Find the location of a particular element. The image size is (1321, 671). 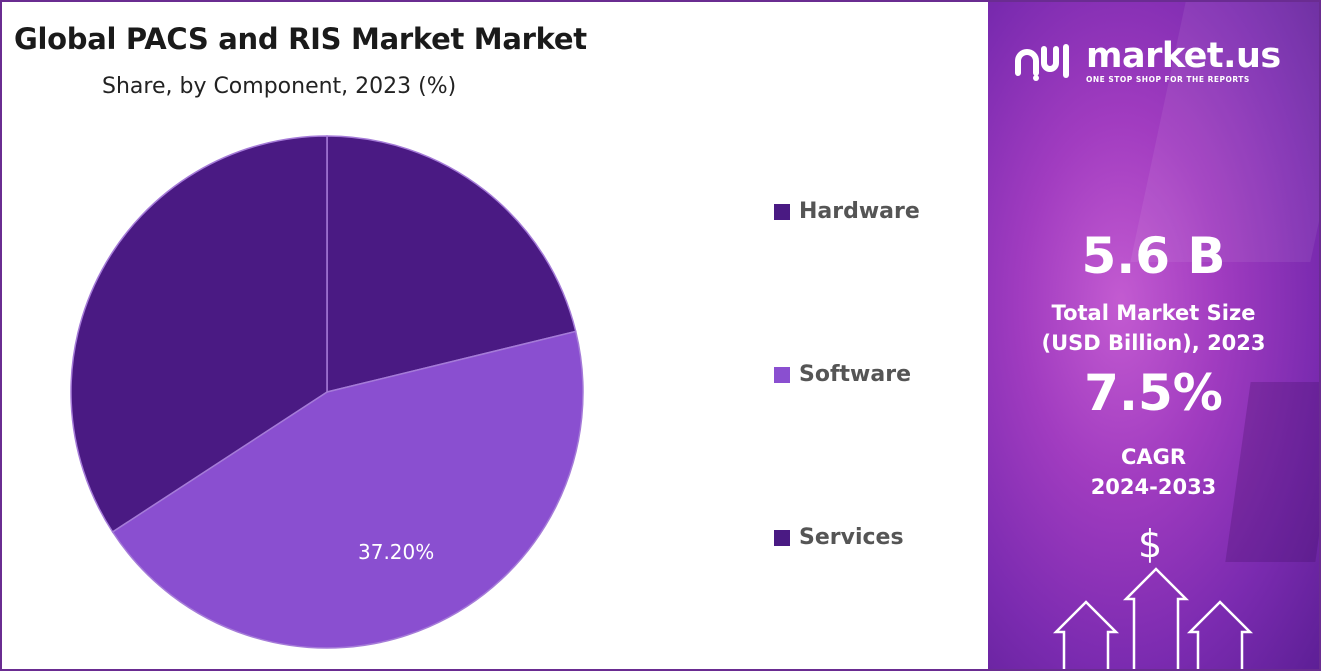

dollar-icon: $ is located at coordinates (1150, 544).